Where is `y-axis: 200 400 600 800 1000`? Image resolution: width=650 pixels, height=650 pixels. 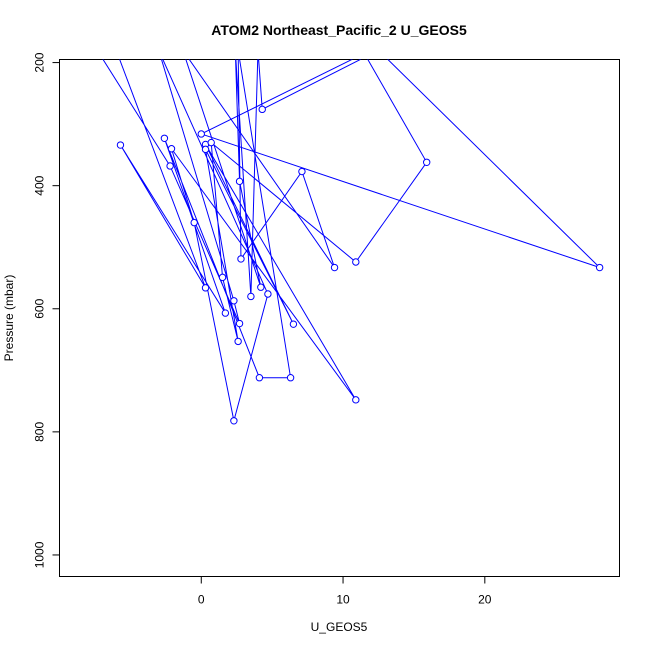
y-axis: 200 400 600 800 1000 is located at coordinates (46, 310).